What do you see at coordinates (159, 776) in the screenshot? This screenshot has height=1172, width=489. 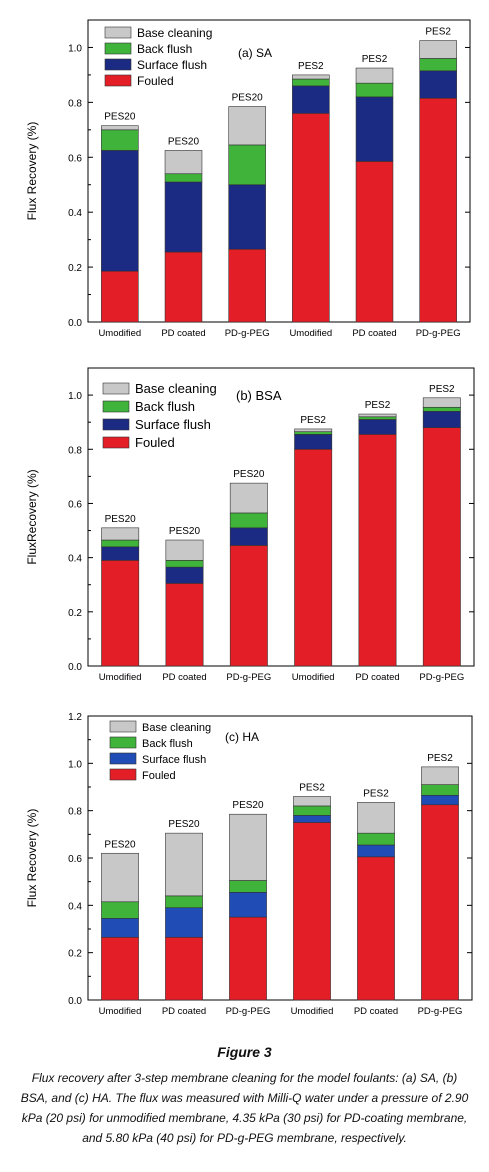 I see `panel-3-legend-label: Fouled` at bounding box center [159, 776].